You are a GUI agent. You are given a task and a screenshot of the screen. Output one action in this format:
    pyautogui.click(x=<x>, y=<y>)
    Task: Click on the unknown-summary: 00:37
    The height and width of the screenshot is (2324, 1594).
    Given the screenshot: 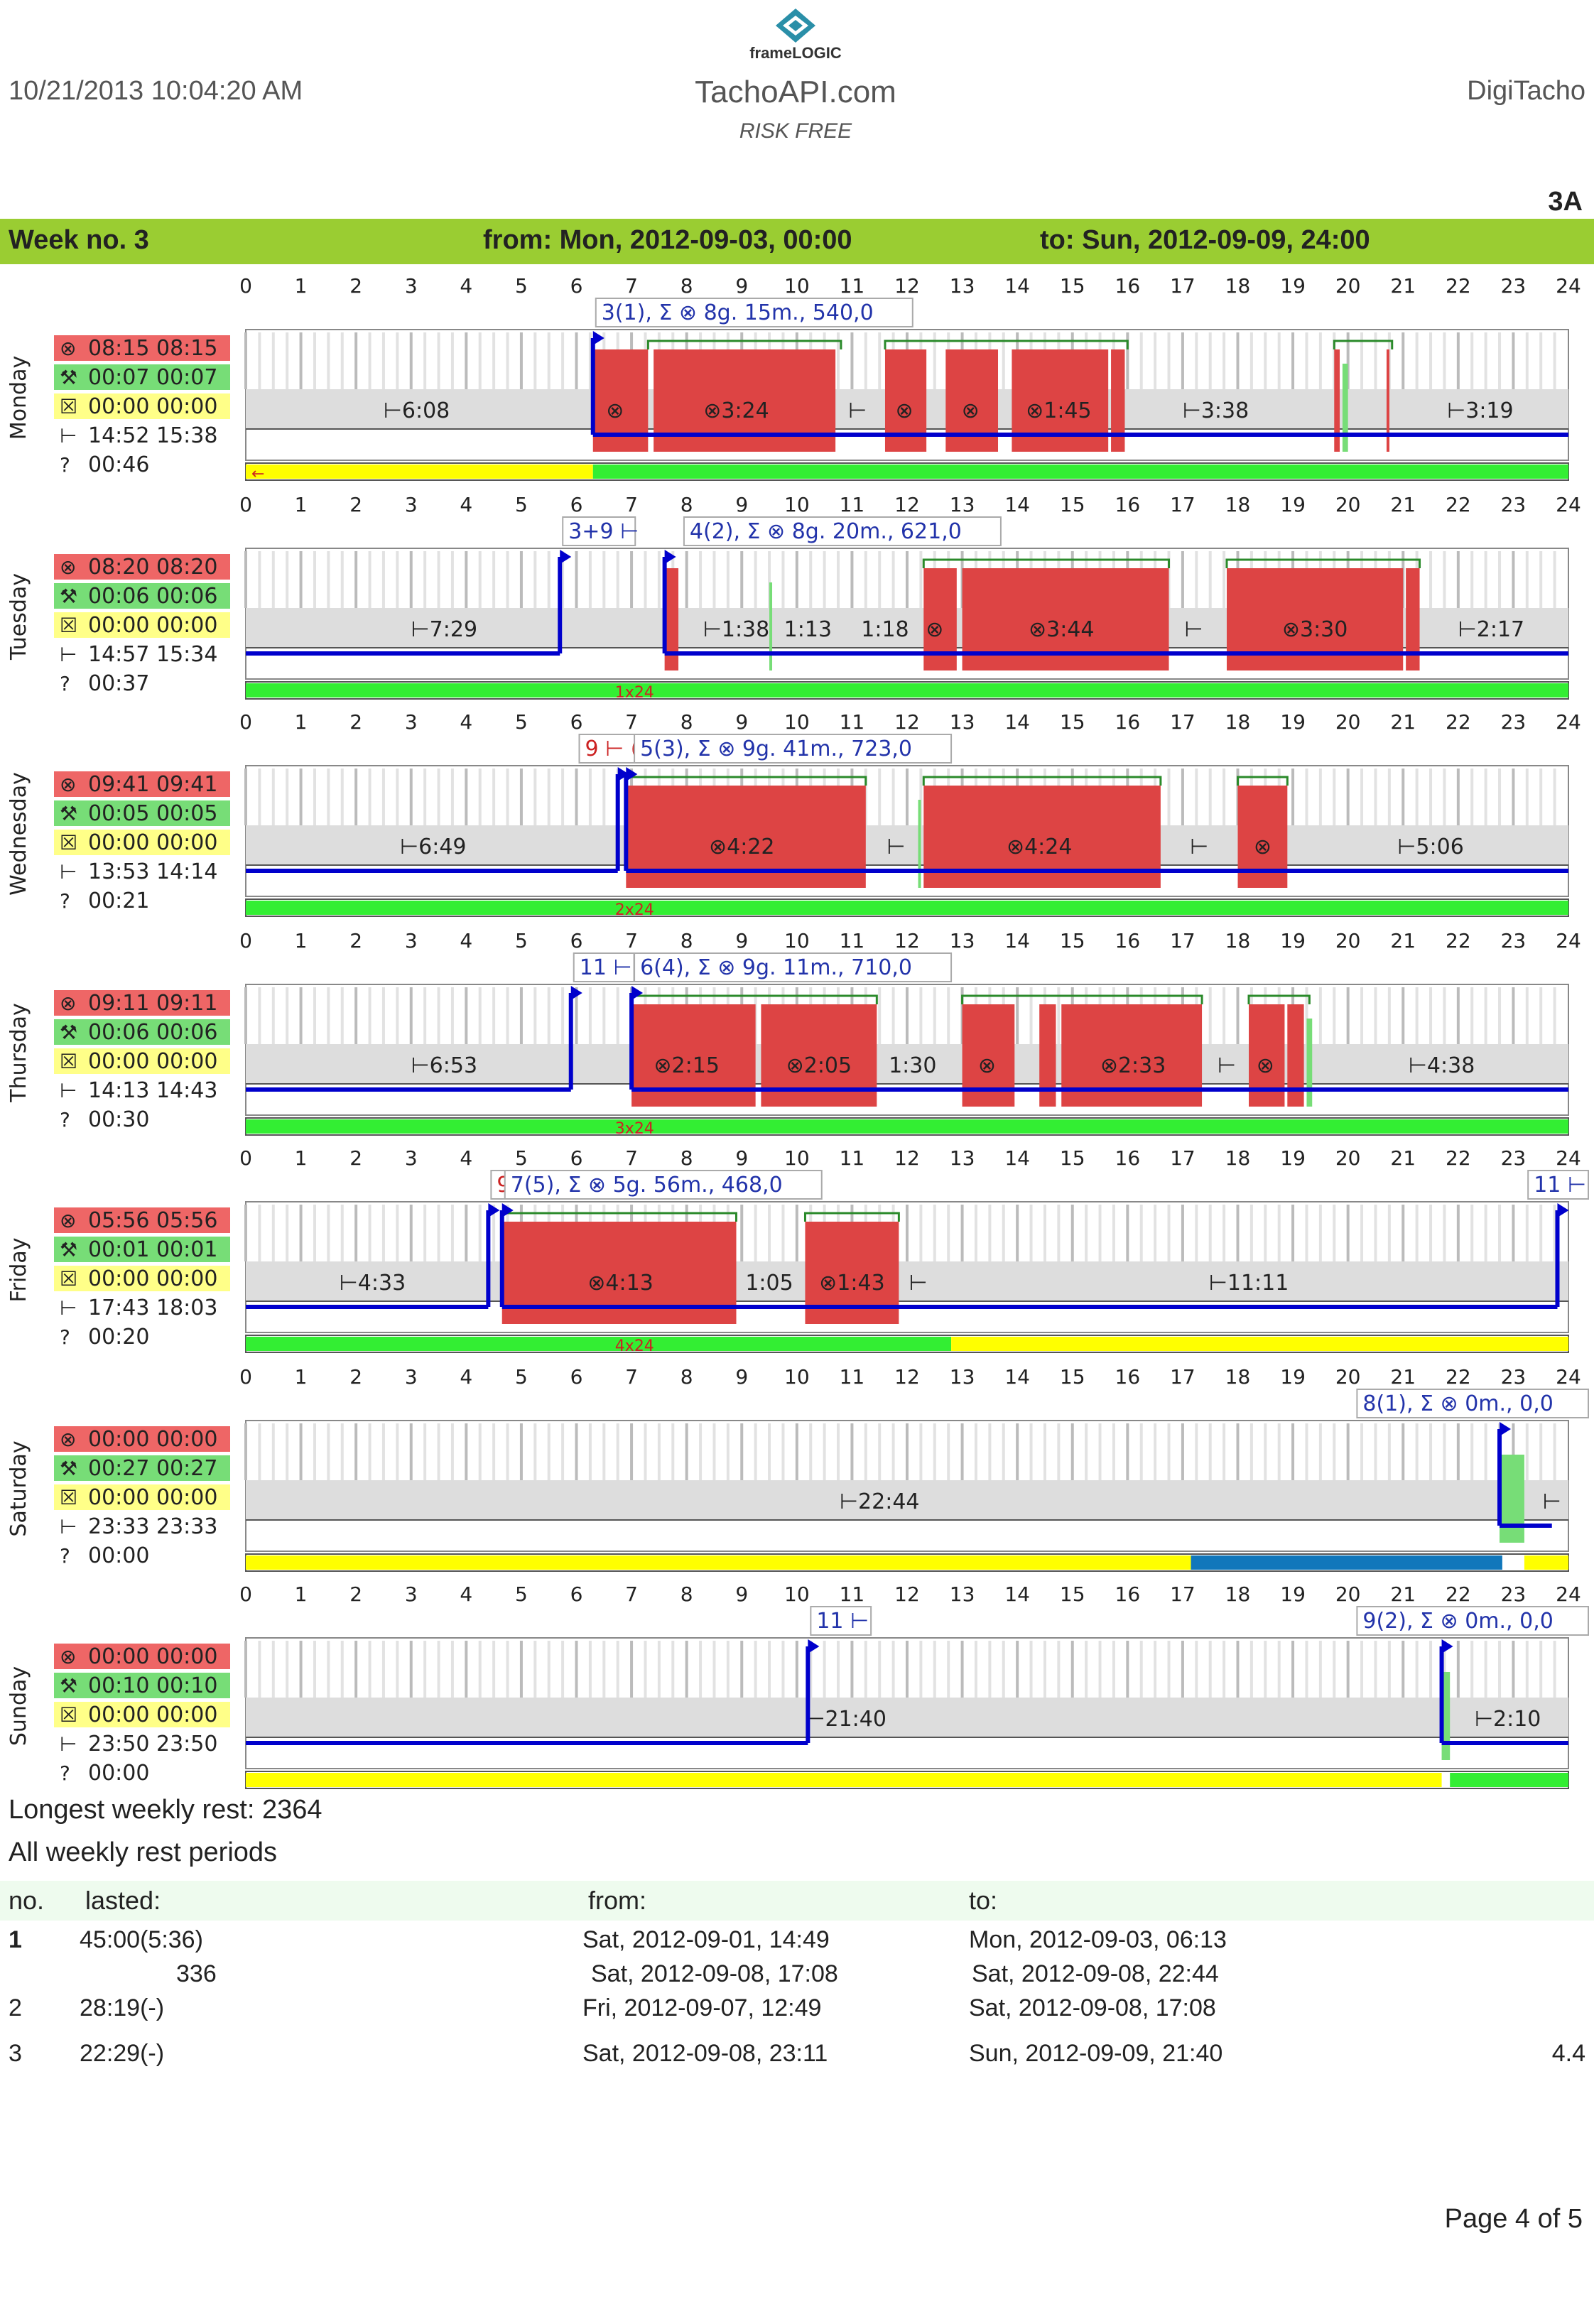 What is the action you would take?
    pyautogui.click(x=118, y=682)
    